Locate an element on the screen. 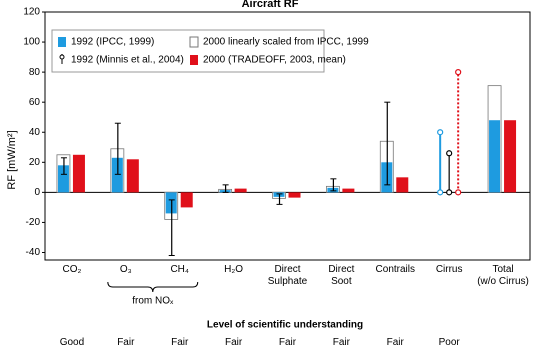  x-tick-label: CH₄ is located at coordinates (179, 269).